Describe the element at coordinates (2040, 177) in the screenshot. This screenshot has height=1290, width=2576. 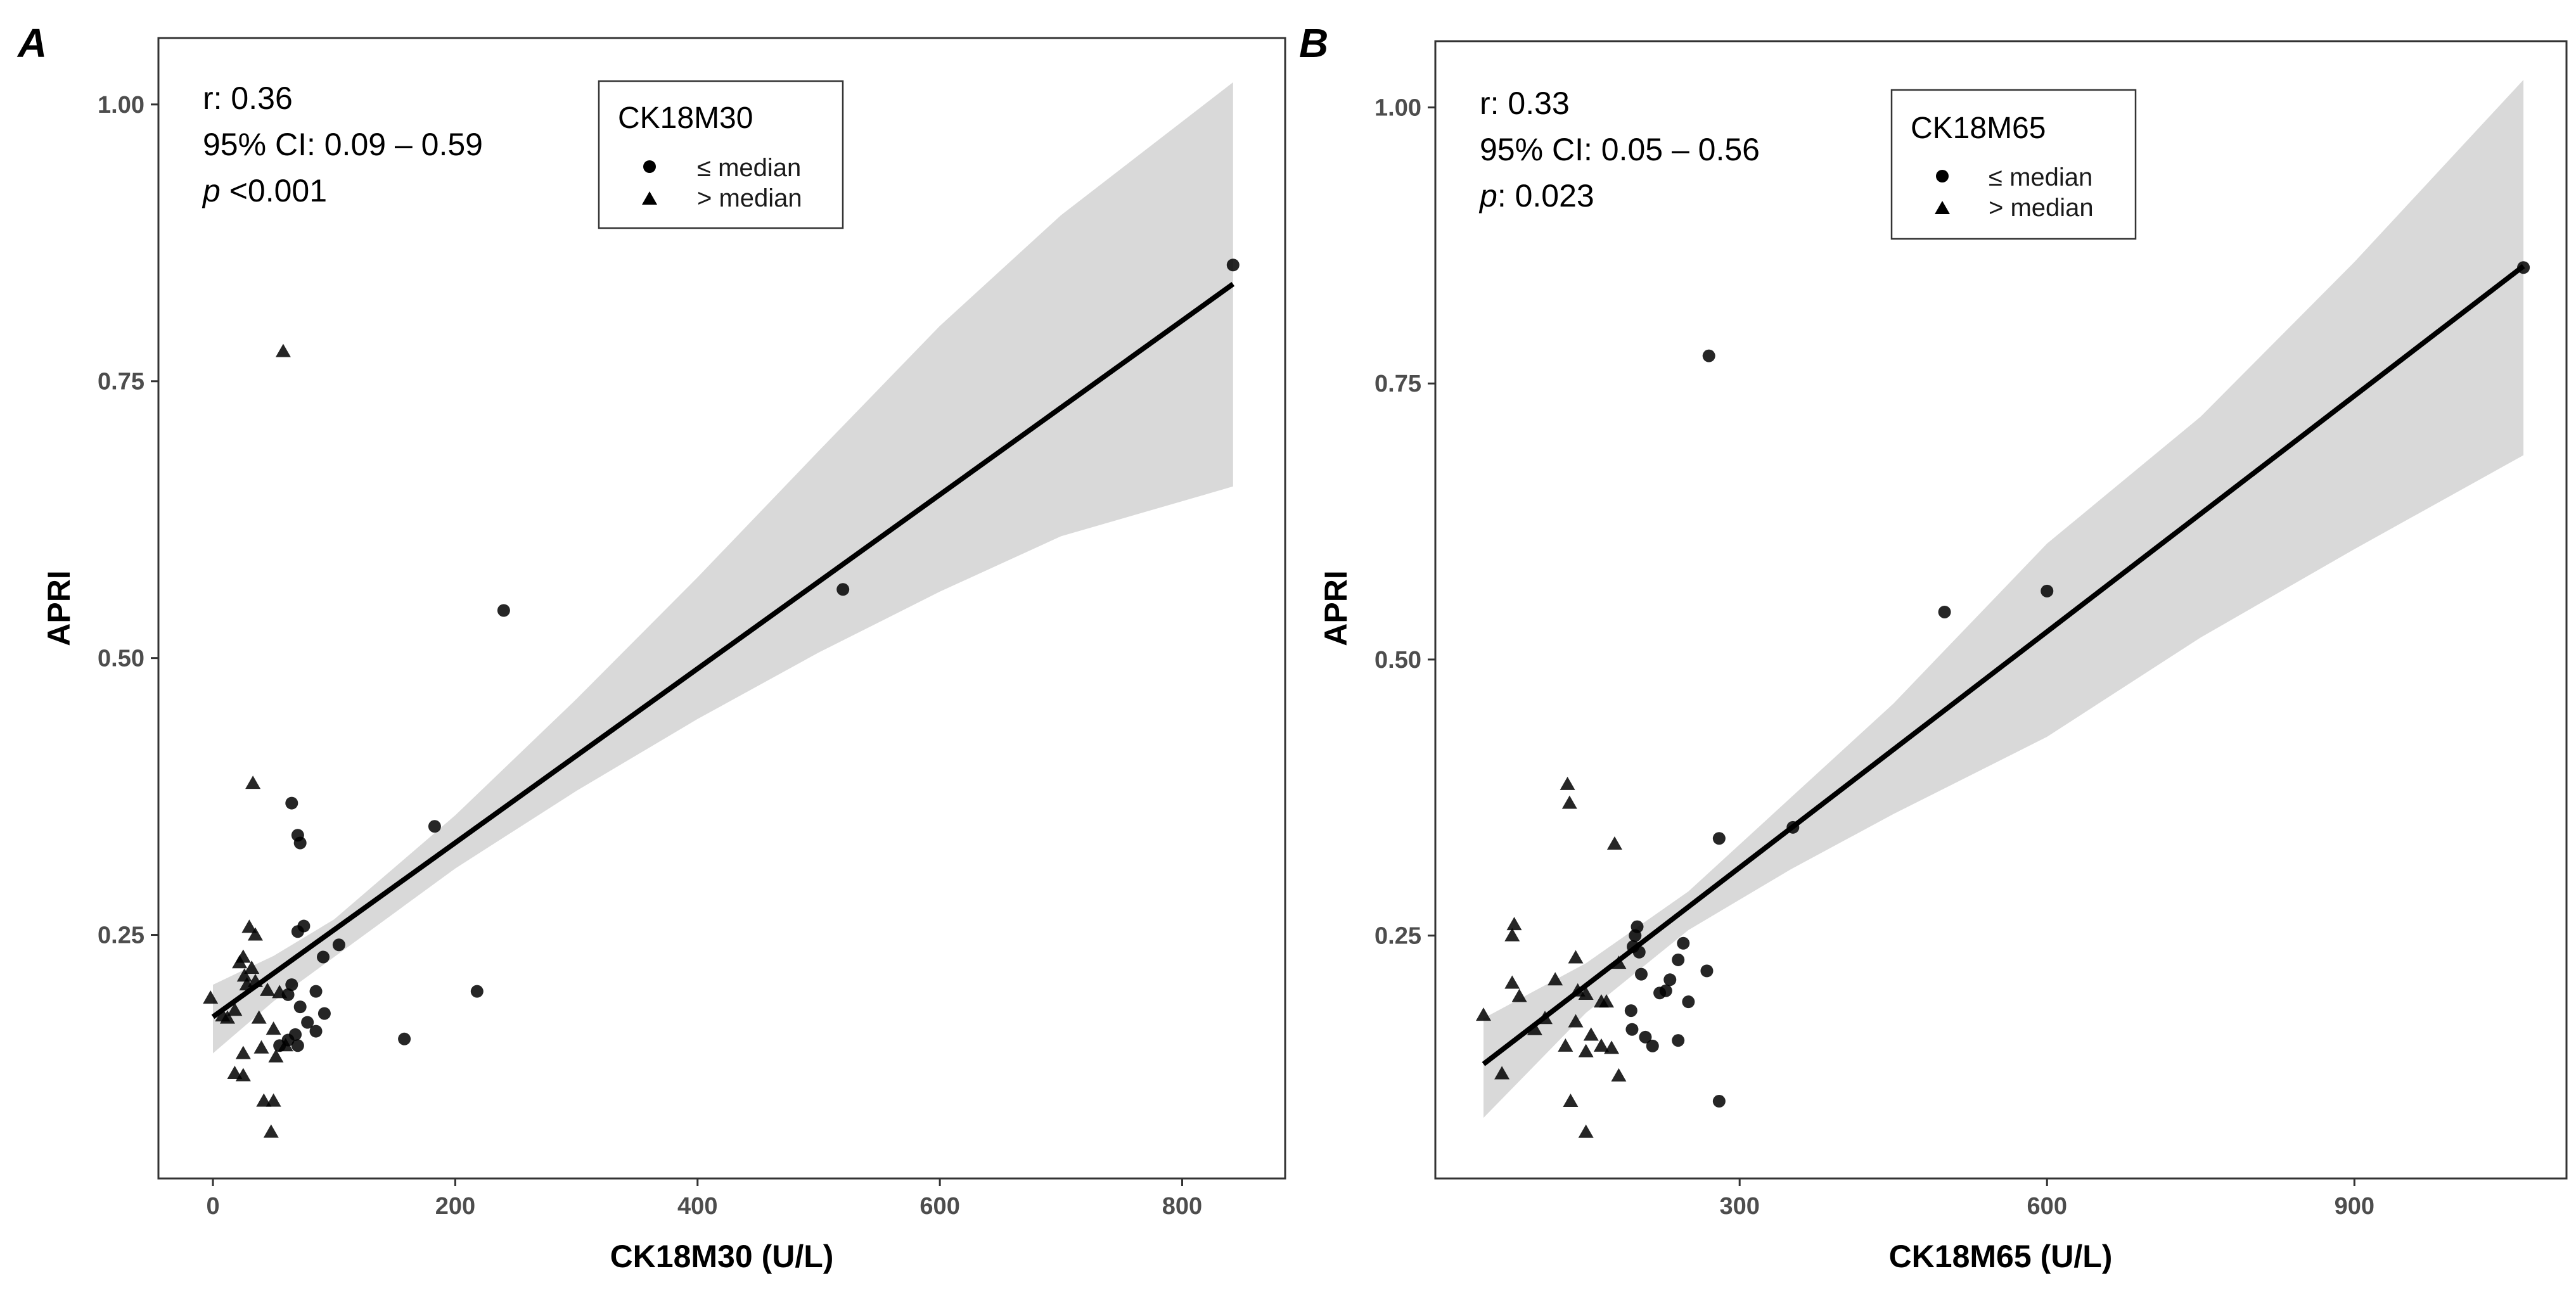
I see `legend-label-le-median-b: ≤ median` at that location.